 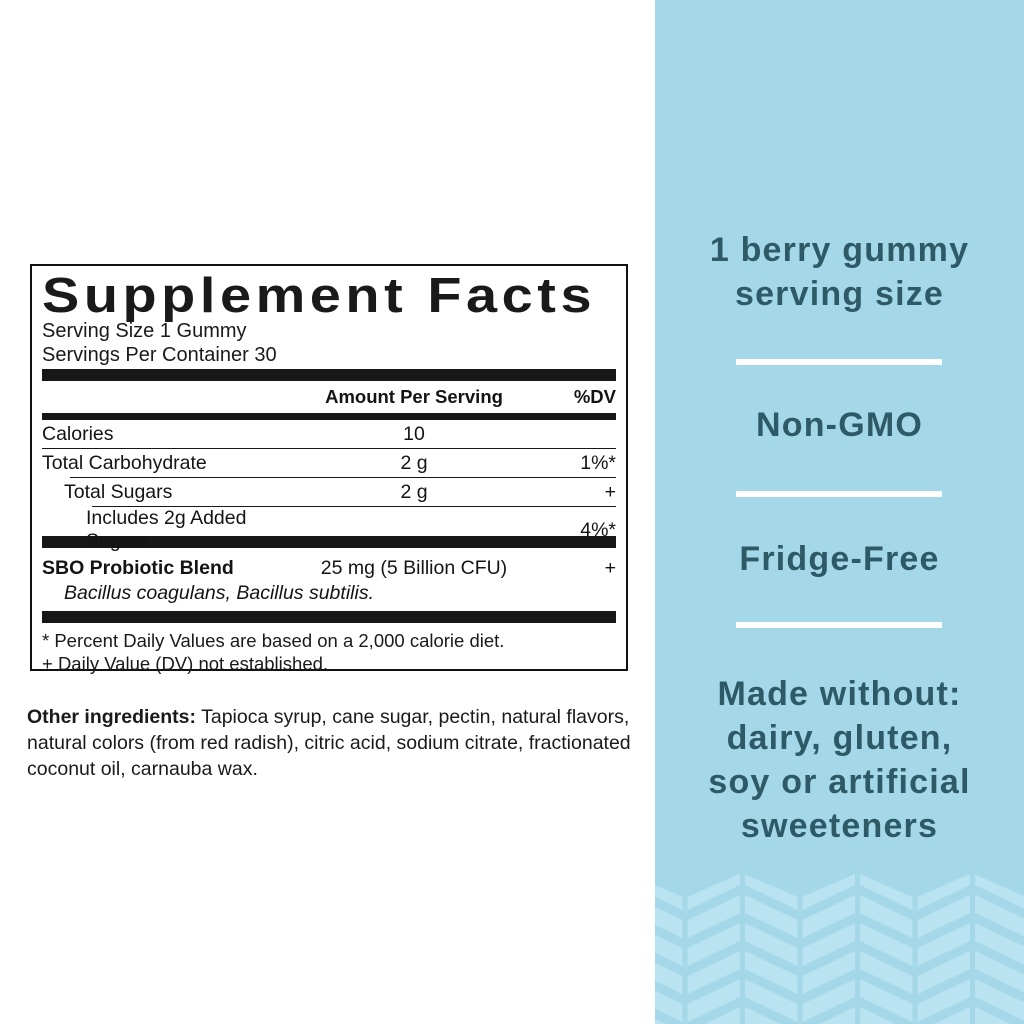 I want to click on claim-fridge-free: Fridge-Free, so click(x=839, y=559).